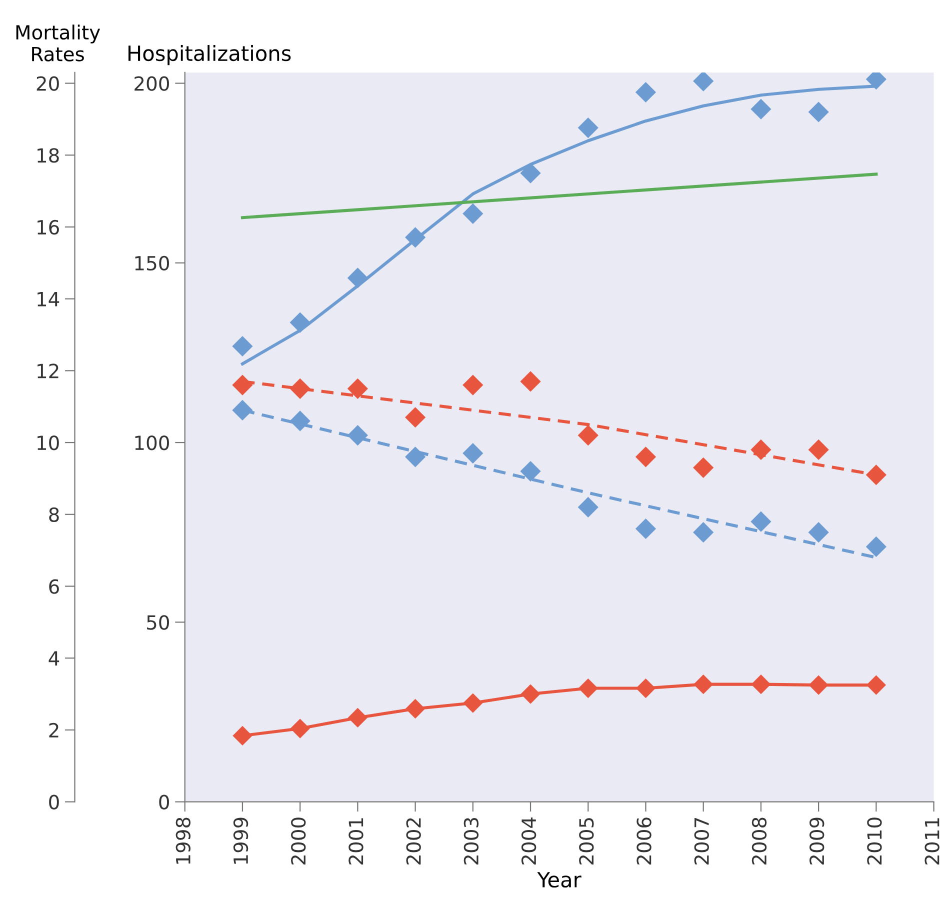  Describe the element at coordinates (644, 841) in the screenshot. I see `x-tick-label: 2006` at that location.